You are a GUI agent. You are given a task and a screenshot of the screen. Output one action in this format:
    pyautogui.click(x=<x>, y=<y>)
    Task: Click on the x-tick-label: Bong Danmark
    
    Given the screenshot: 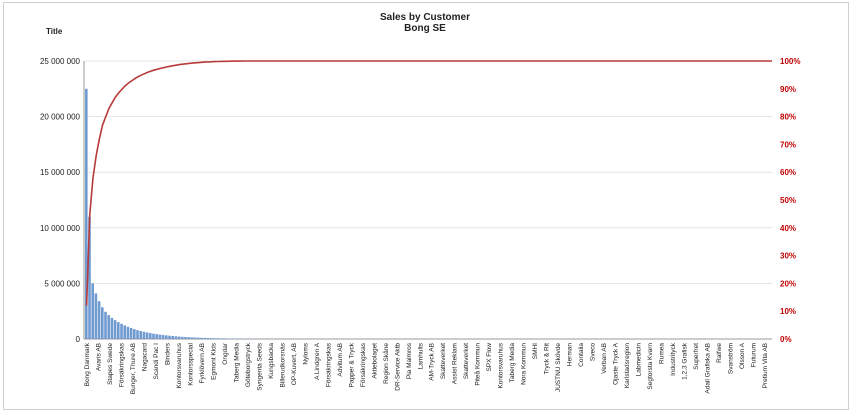 What is the action you would take?
    pyautogui.click(x=87, y=364)
    